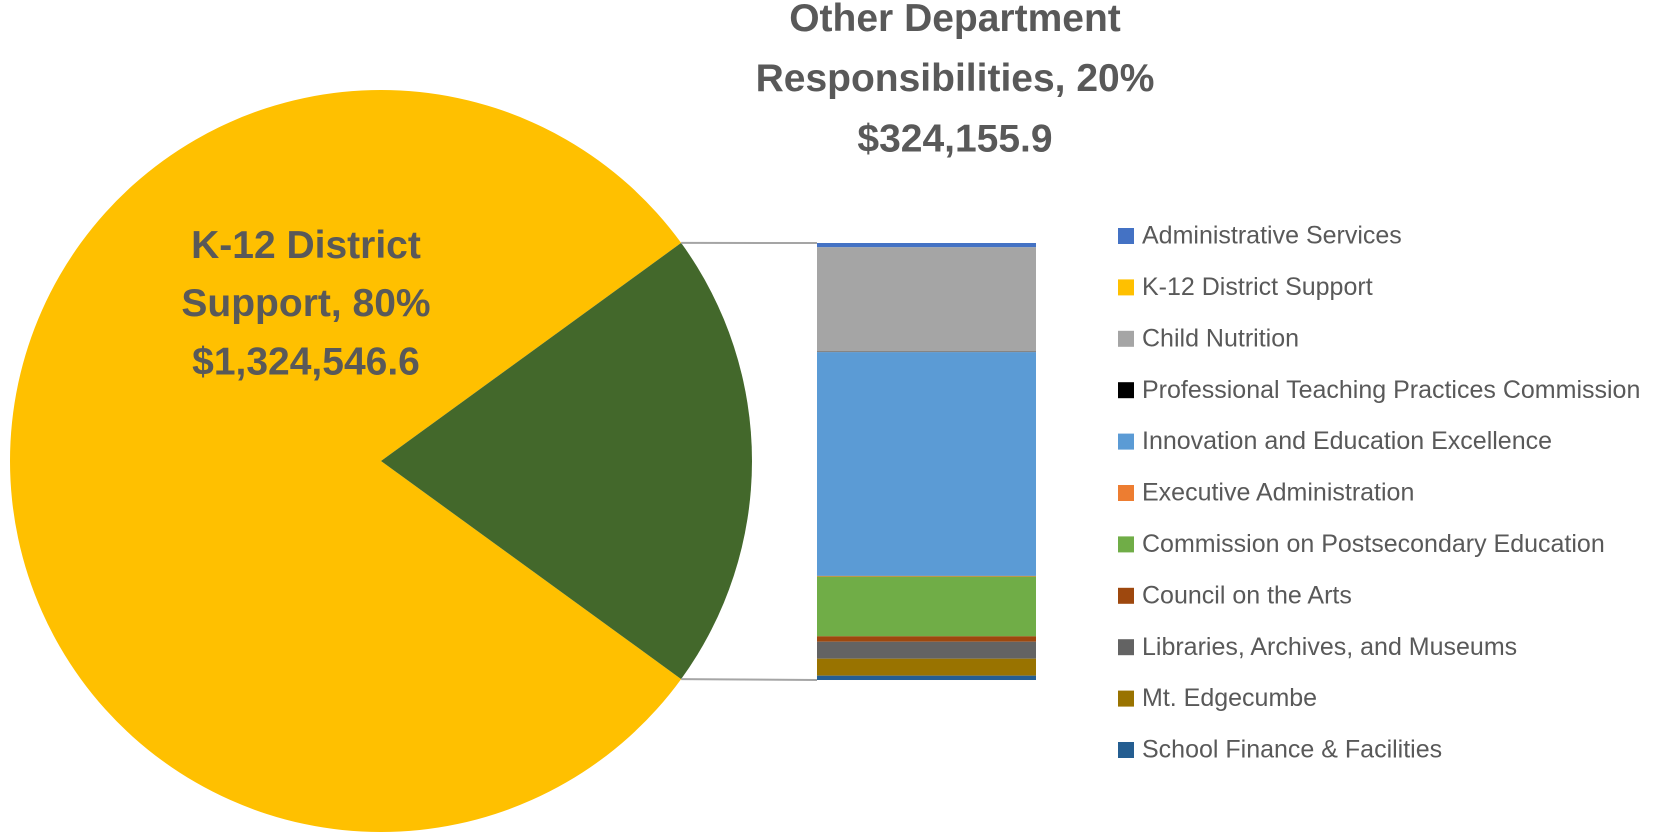 Image resolution: width=1670 pixels, height=832 pixels. What do you see at coordinates (1278, 493) in the screenshot?
I see `legend-label: Executive Administration` at bounding box center [1278, 493].